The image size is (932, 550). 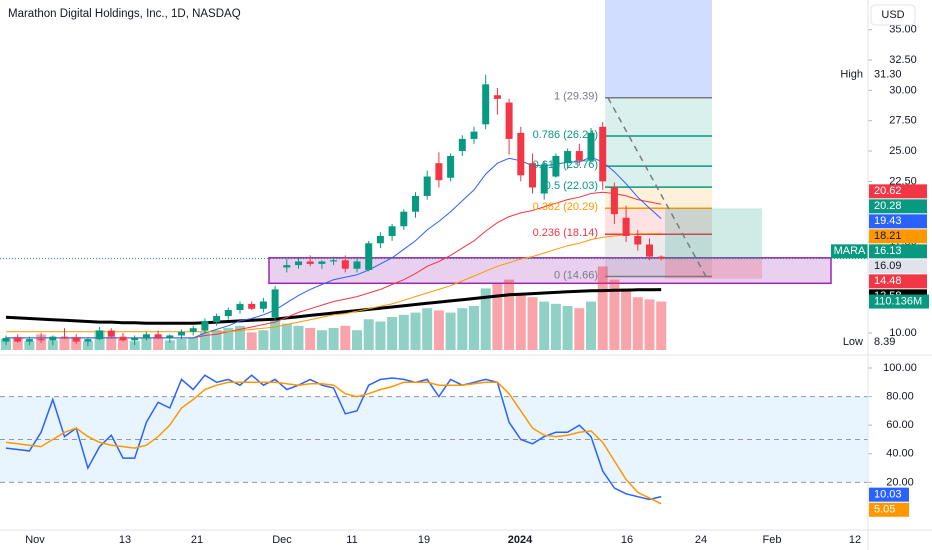 I want to click on x-tick-label: Feb, so click(x=772, y=540).